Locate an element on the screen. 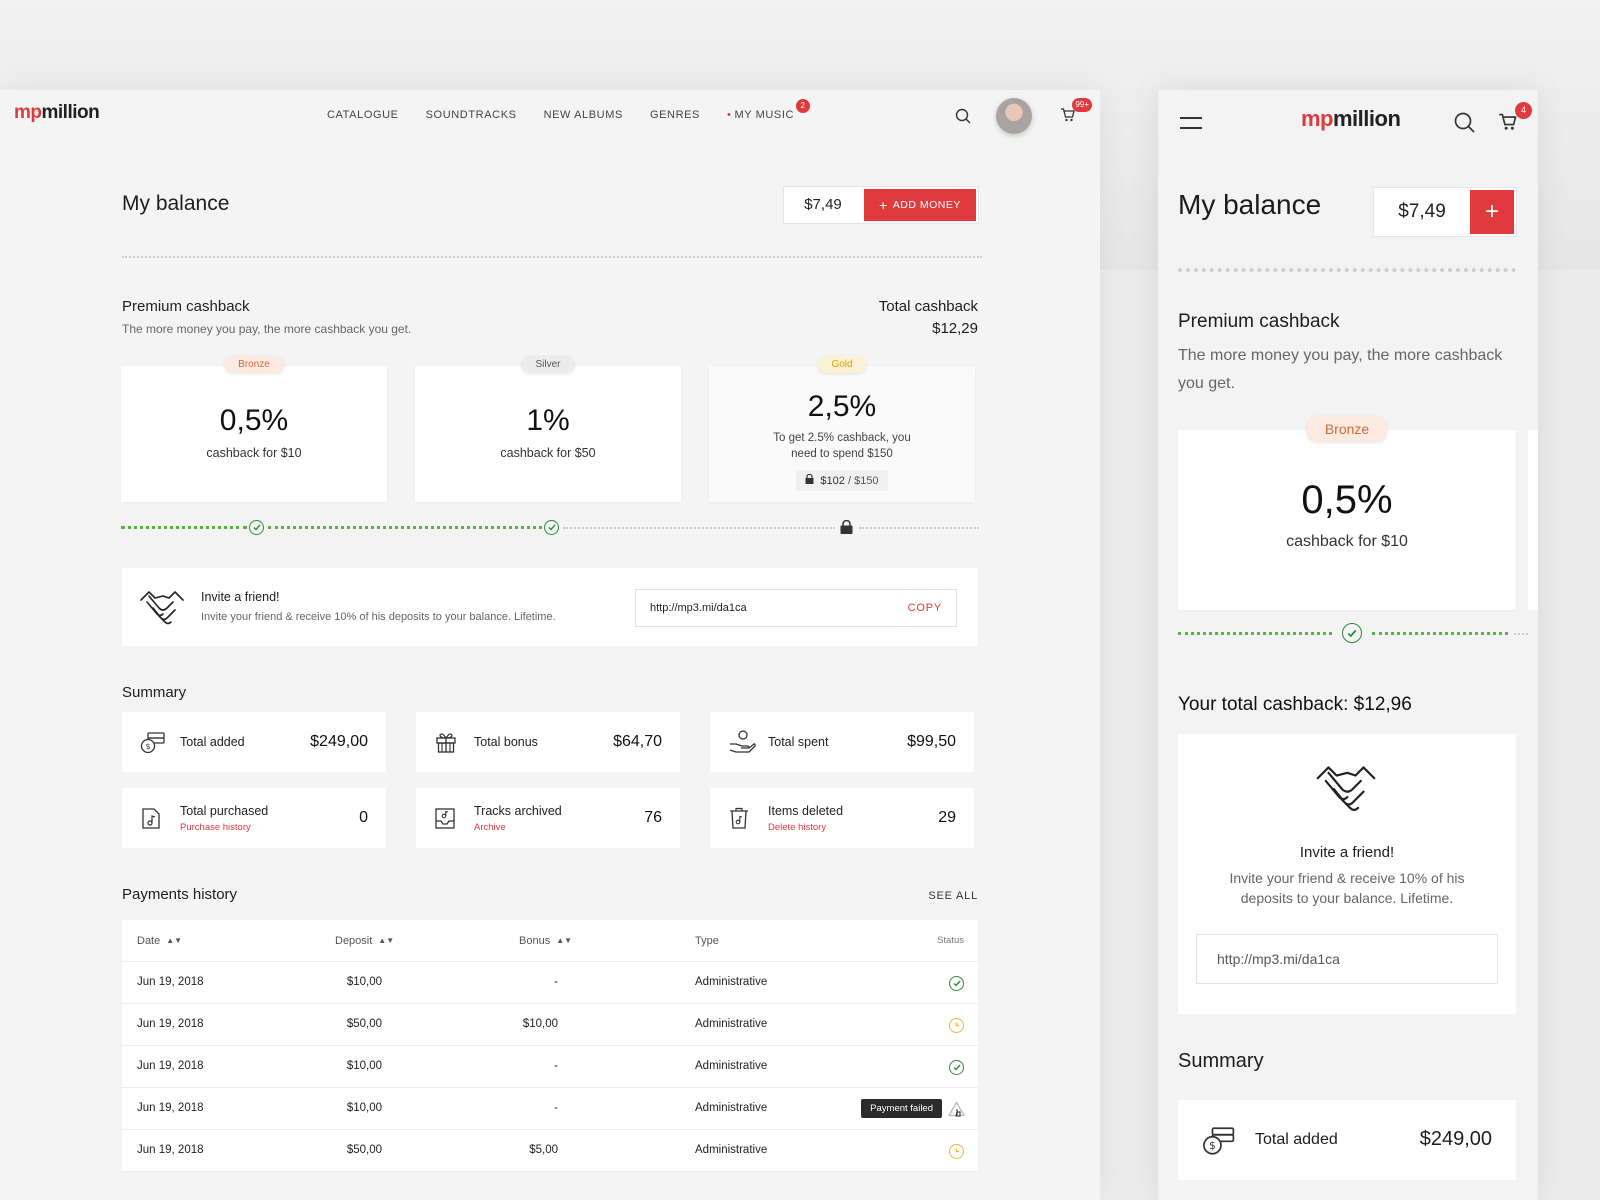 This screenshot has width=1600, height=1200. stat-value: 29 is located at coordinates (947, 817).